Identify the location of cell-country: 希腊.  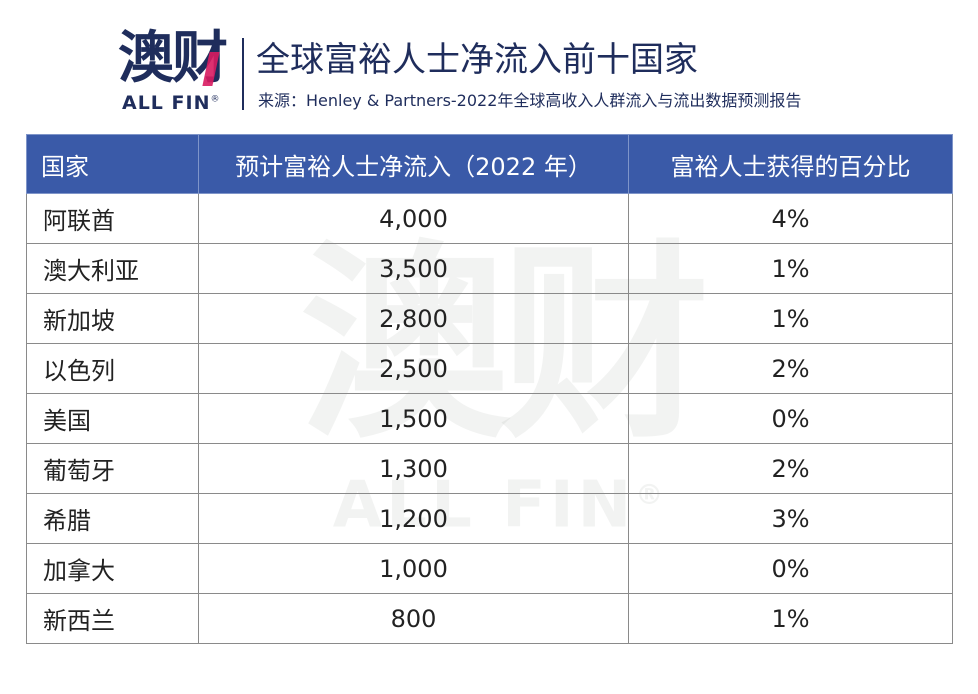
(112, 518).